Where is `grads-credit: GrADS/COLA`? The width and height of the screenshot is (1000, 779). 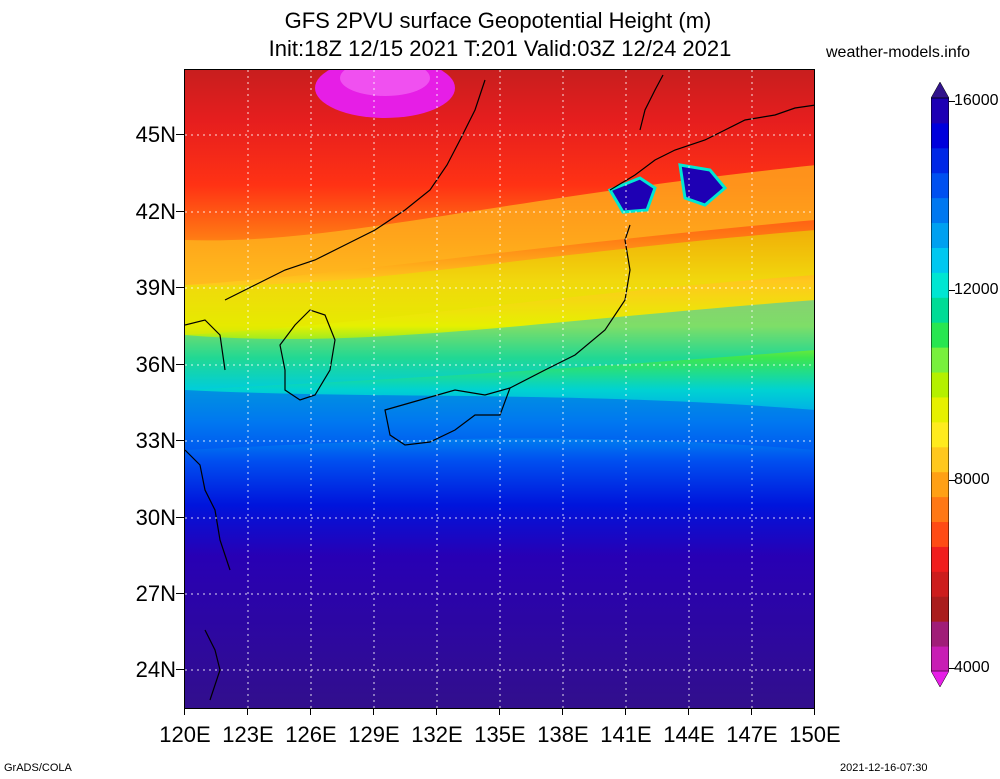
grads-credit: GrADS/COLA is located at coordinates (38, 768).